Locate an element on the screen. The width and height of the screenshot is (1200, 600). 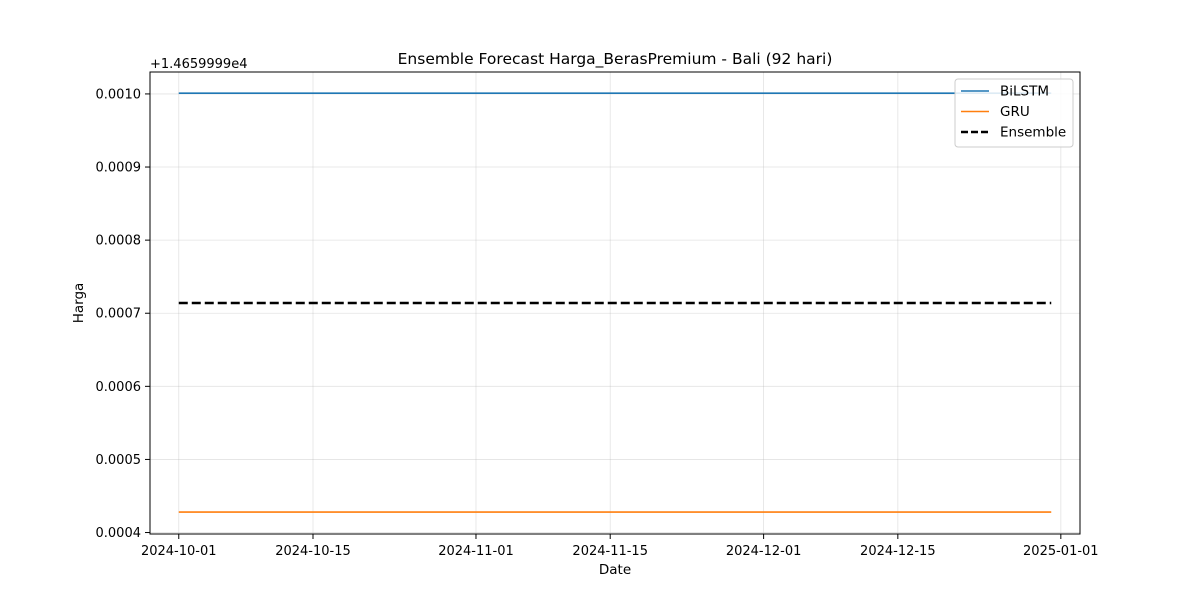
x-tick-label: 2024-10-15 is located at coordinates (313, 551).